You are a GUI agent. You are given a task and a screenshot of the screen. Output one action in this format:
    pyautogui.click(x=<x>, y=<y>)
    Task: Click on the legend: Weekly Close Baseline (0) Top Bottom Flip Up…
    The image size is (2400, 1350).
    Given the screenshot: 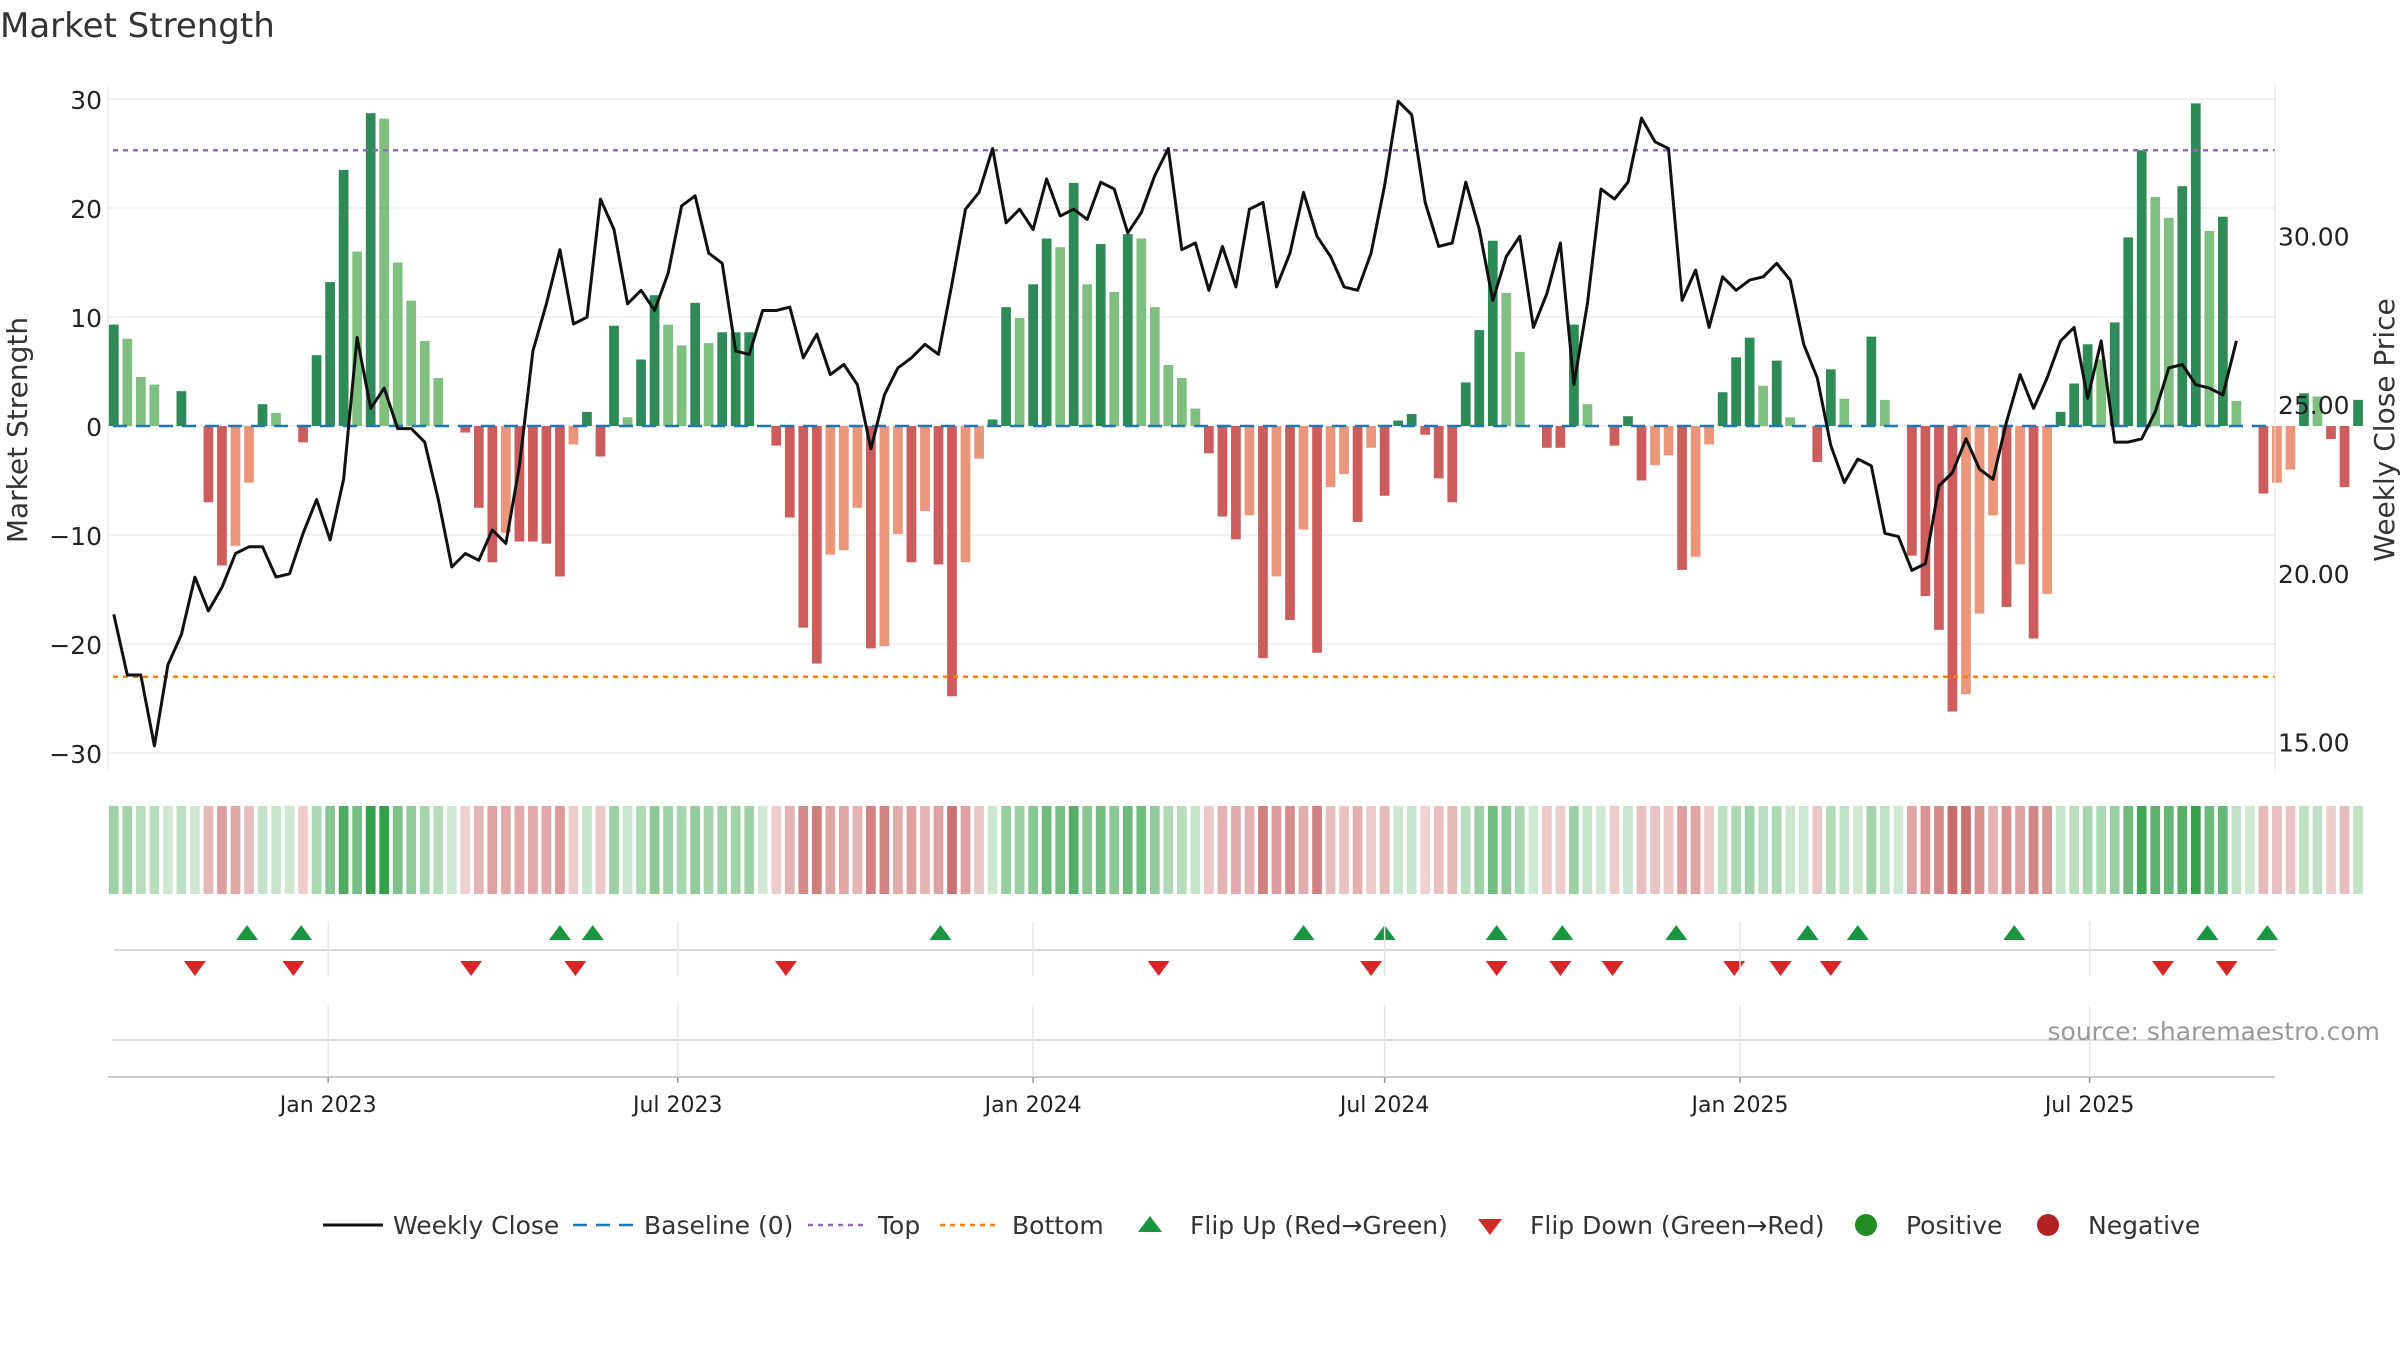 What is the action you would take?
    pyautogui.click(x=1261, y=1225)
    